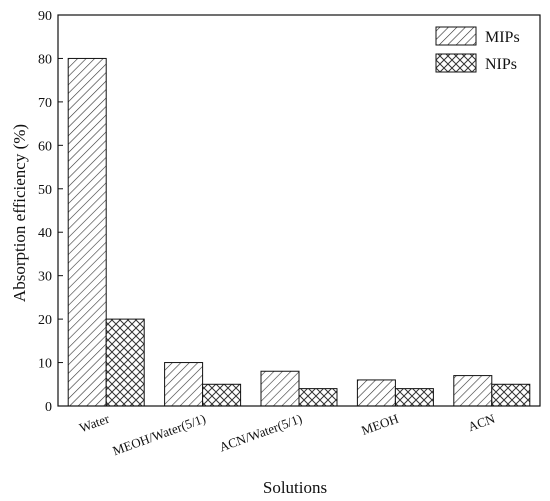 This screenshot has width=550, height=501. I want to click on x-category-label: Water, so click(94, 422).